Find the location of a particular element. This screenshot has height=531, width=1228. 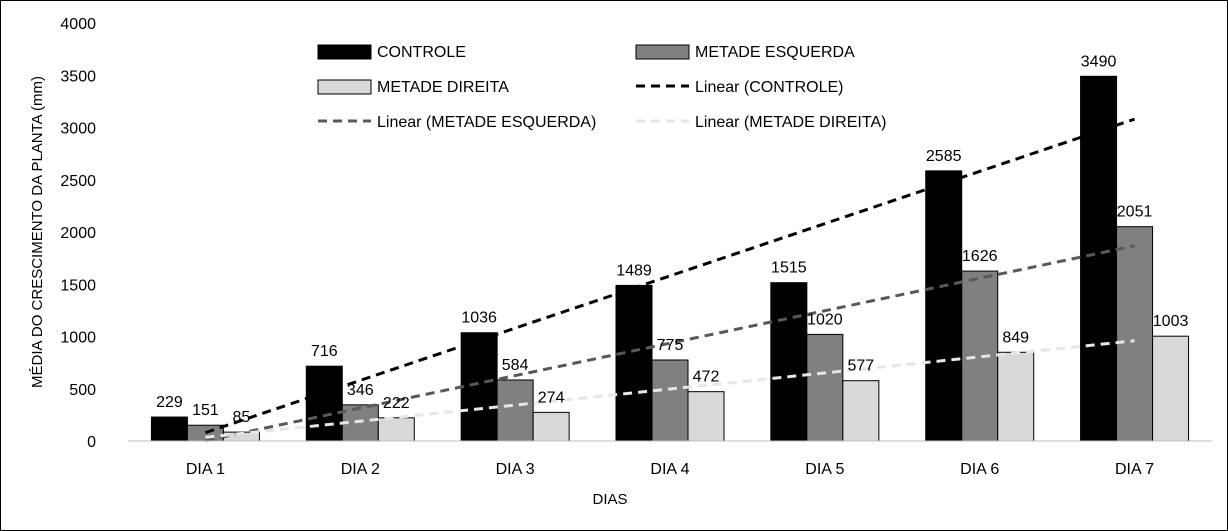

x-tick-label: DIA 3 is located at coordinates (515, 469).